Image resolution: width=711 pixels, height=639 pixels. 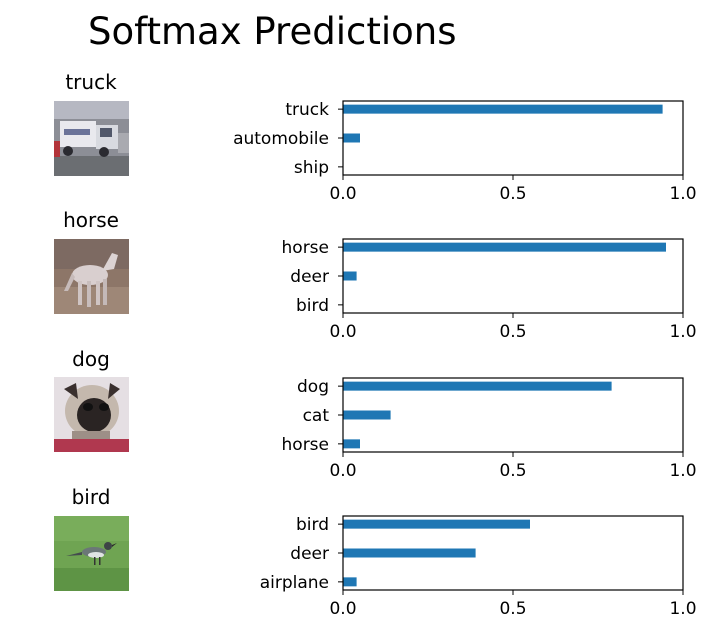 I want to click on y-tick-label-3-horse: horse, so click(x=305, y=445).